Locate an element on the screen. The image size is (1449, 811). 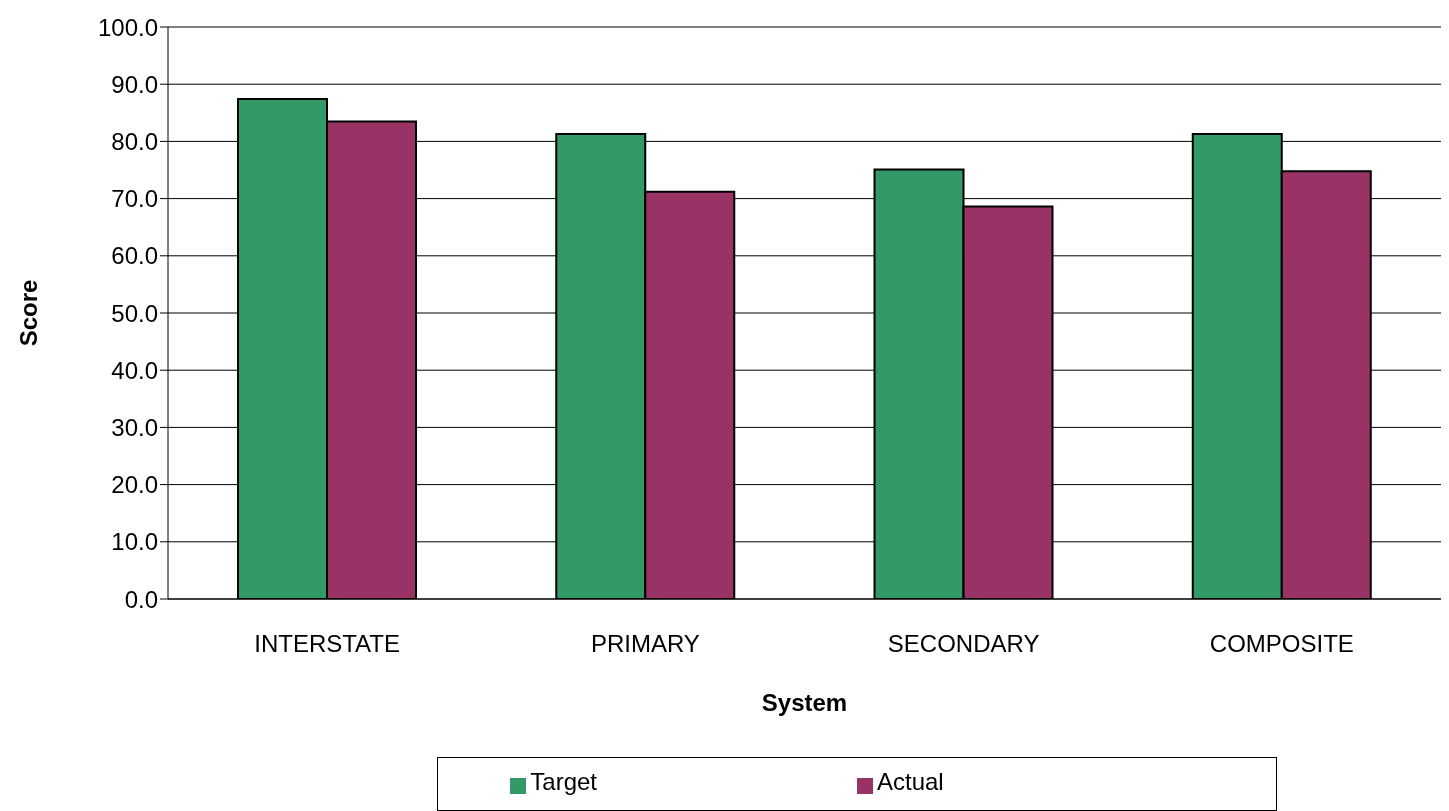
x-tick-label: COMPOSITE is located at coordinates (1281, 644).